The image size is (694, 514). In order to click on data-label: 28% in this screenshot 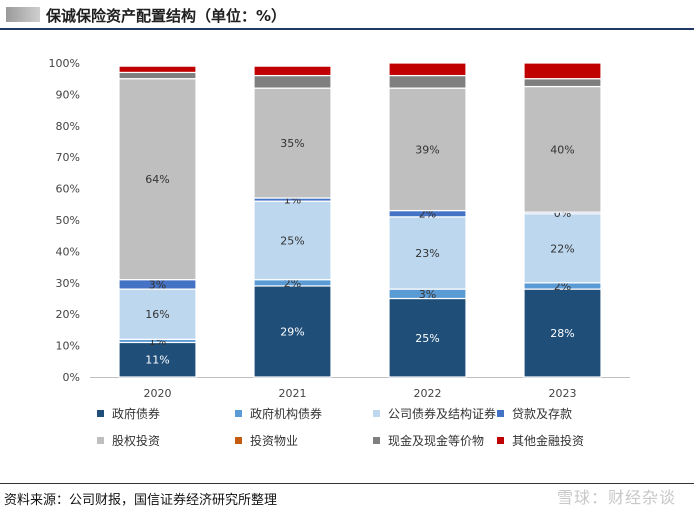, I will do `click(562, 333)`.